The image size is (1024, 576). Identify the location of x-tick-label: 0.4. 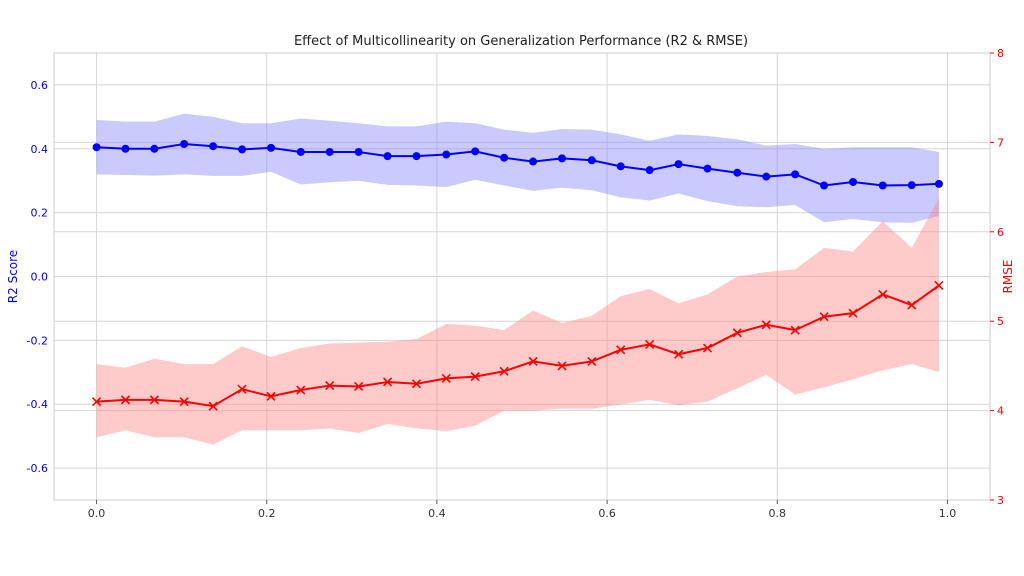
(437, 513).